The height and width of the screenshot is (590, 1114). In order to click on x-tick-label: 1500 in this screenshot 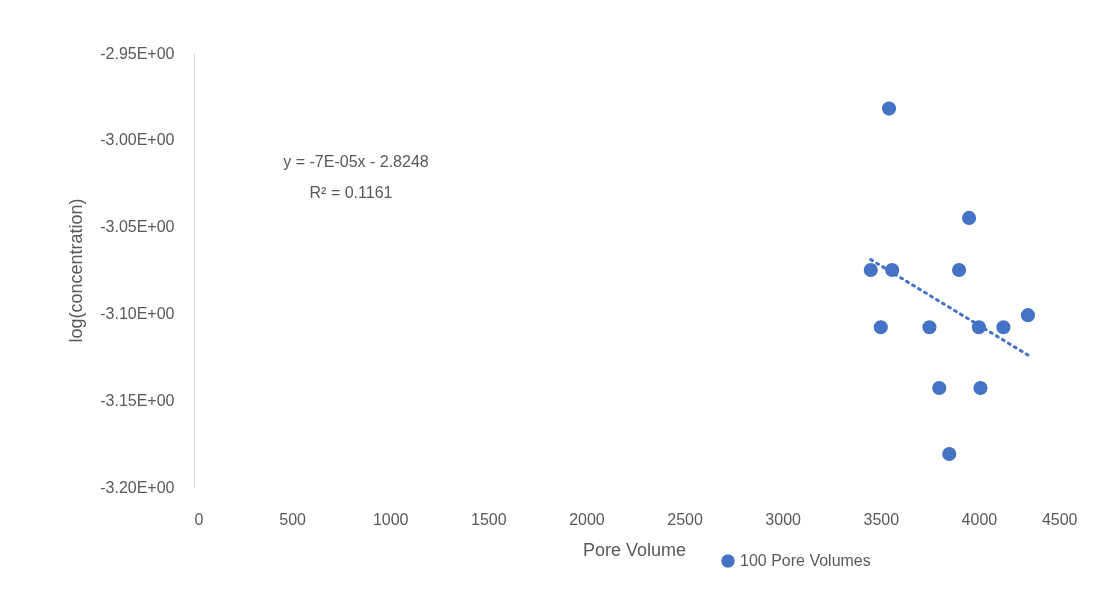, I will do `click(489, 519)`.